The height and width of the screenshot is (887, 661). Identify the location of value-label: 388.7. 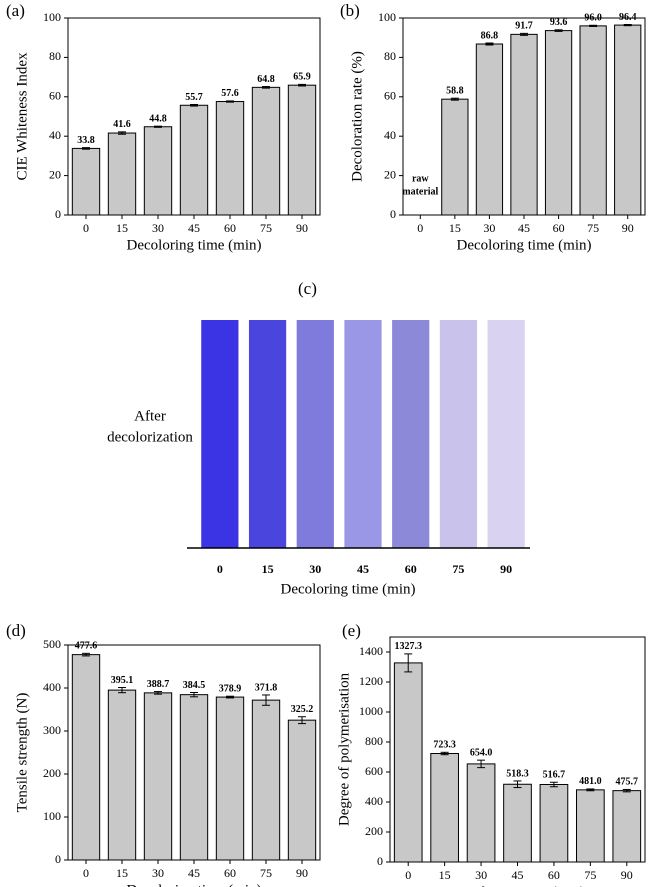
(158, 684).